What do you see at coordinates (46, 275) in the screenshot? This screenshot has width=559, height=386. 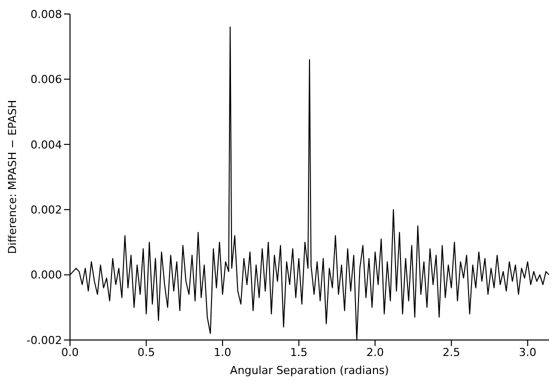 I see `y-tick-label: 0.000` at bounding box center [46, 275].